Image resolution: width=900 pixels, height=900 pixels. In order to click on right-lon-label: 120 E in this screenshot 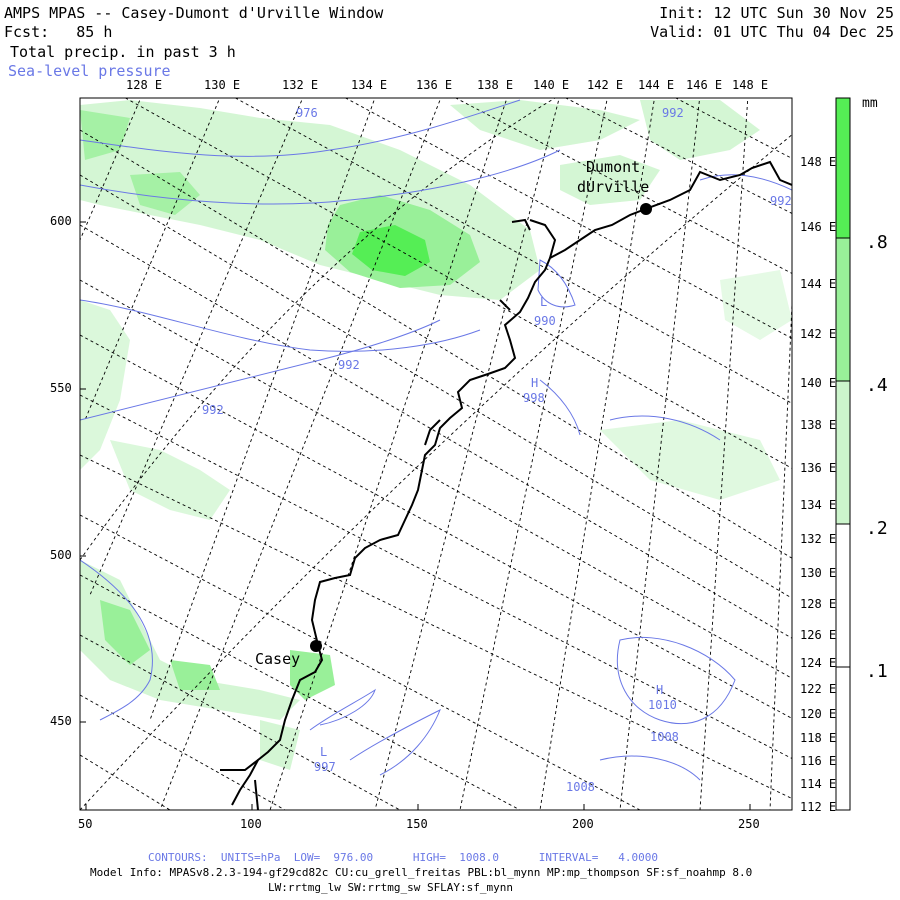, I will do `click(818, 714)`.